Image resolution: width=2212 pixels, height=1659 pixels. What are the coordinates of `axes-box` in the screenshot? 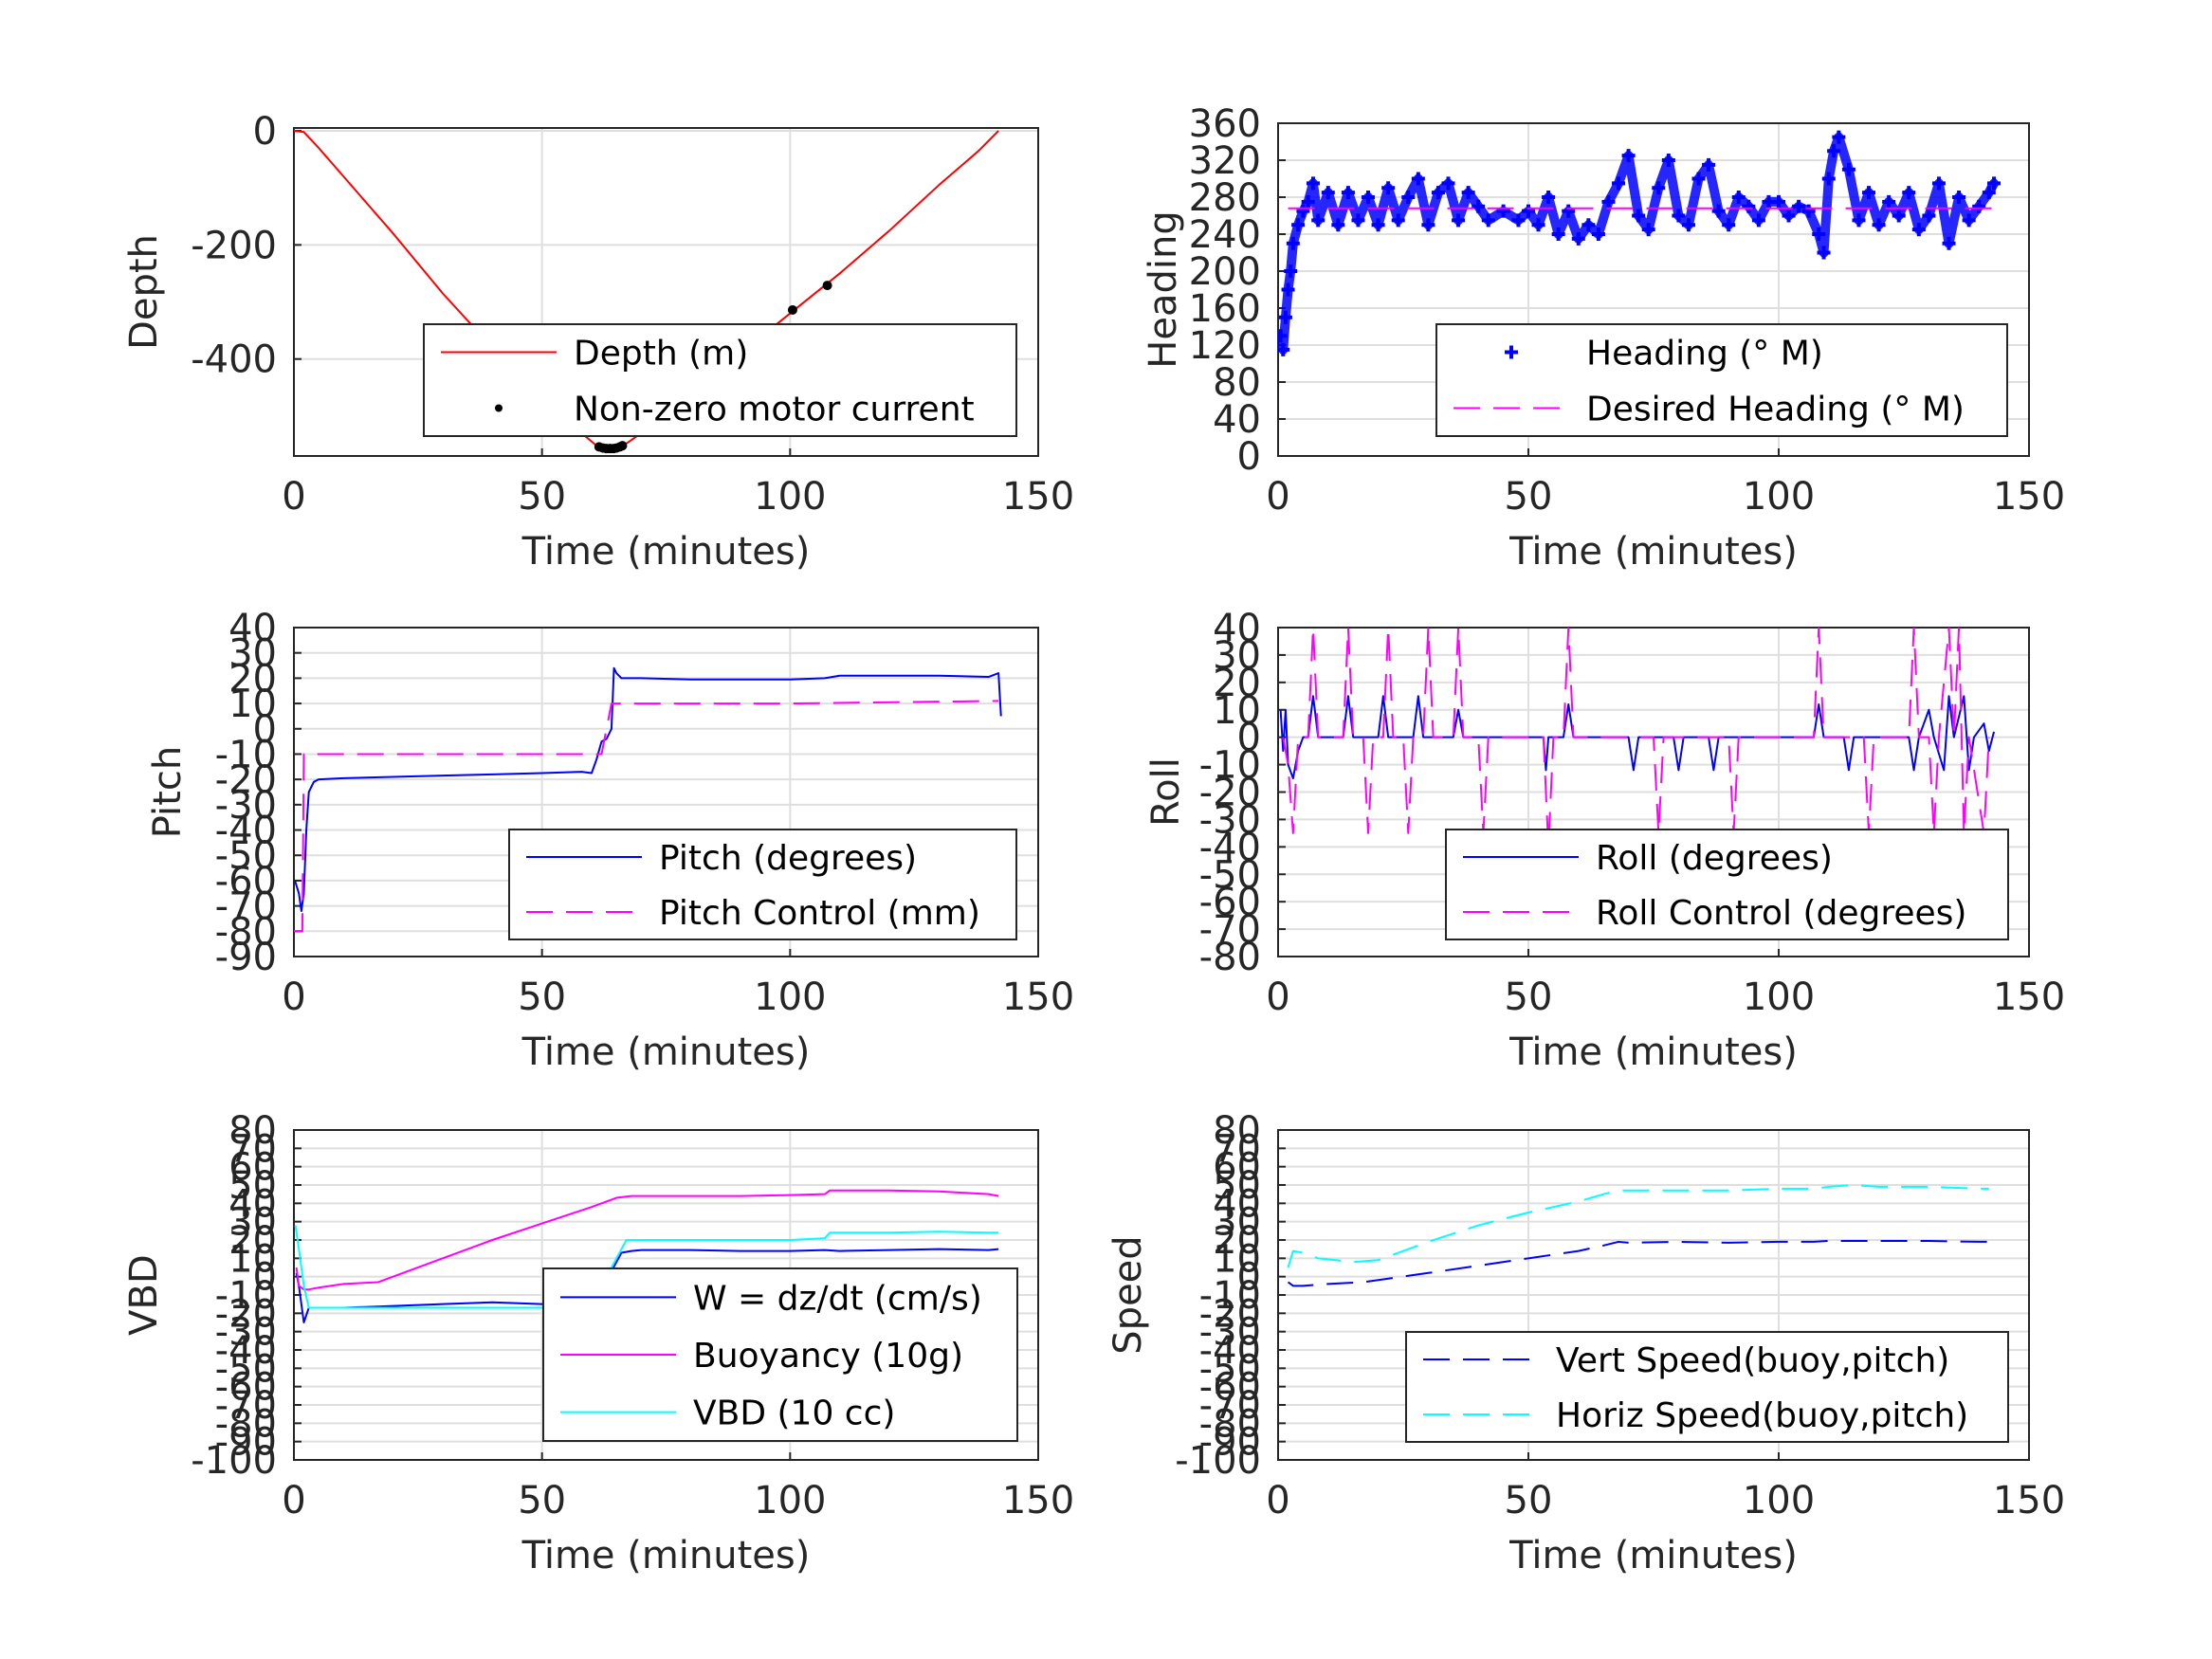 It's located at (1653, 792).